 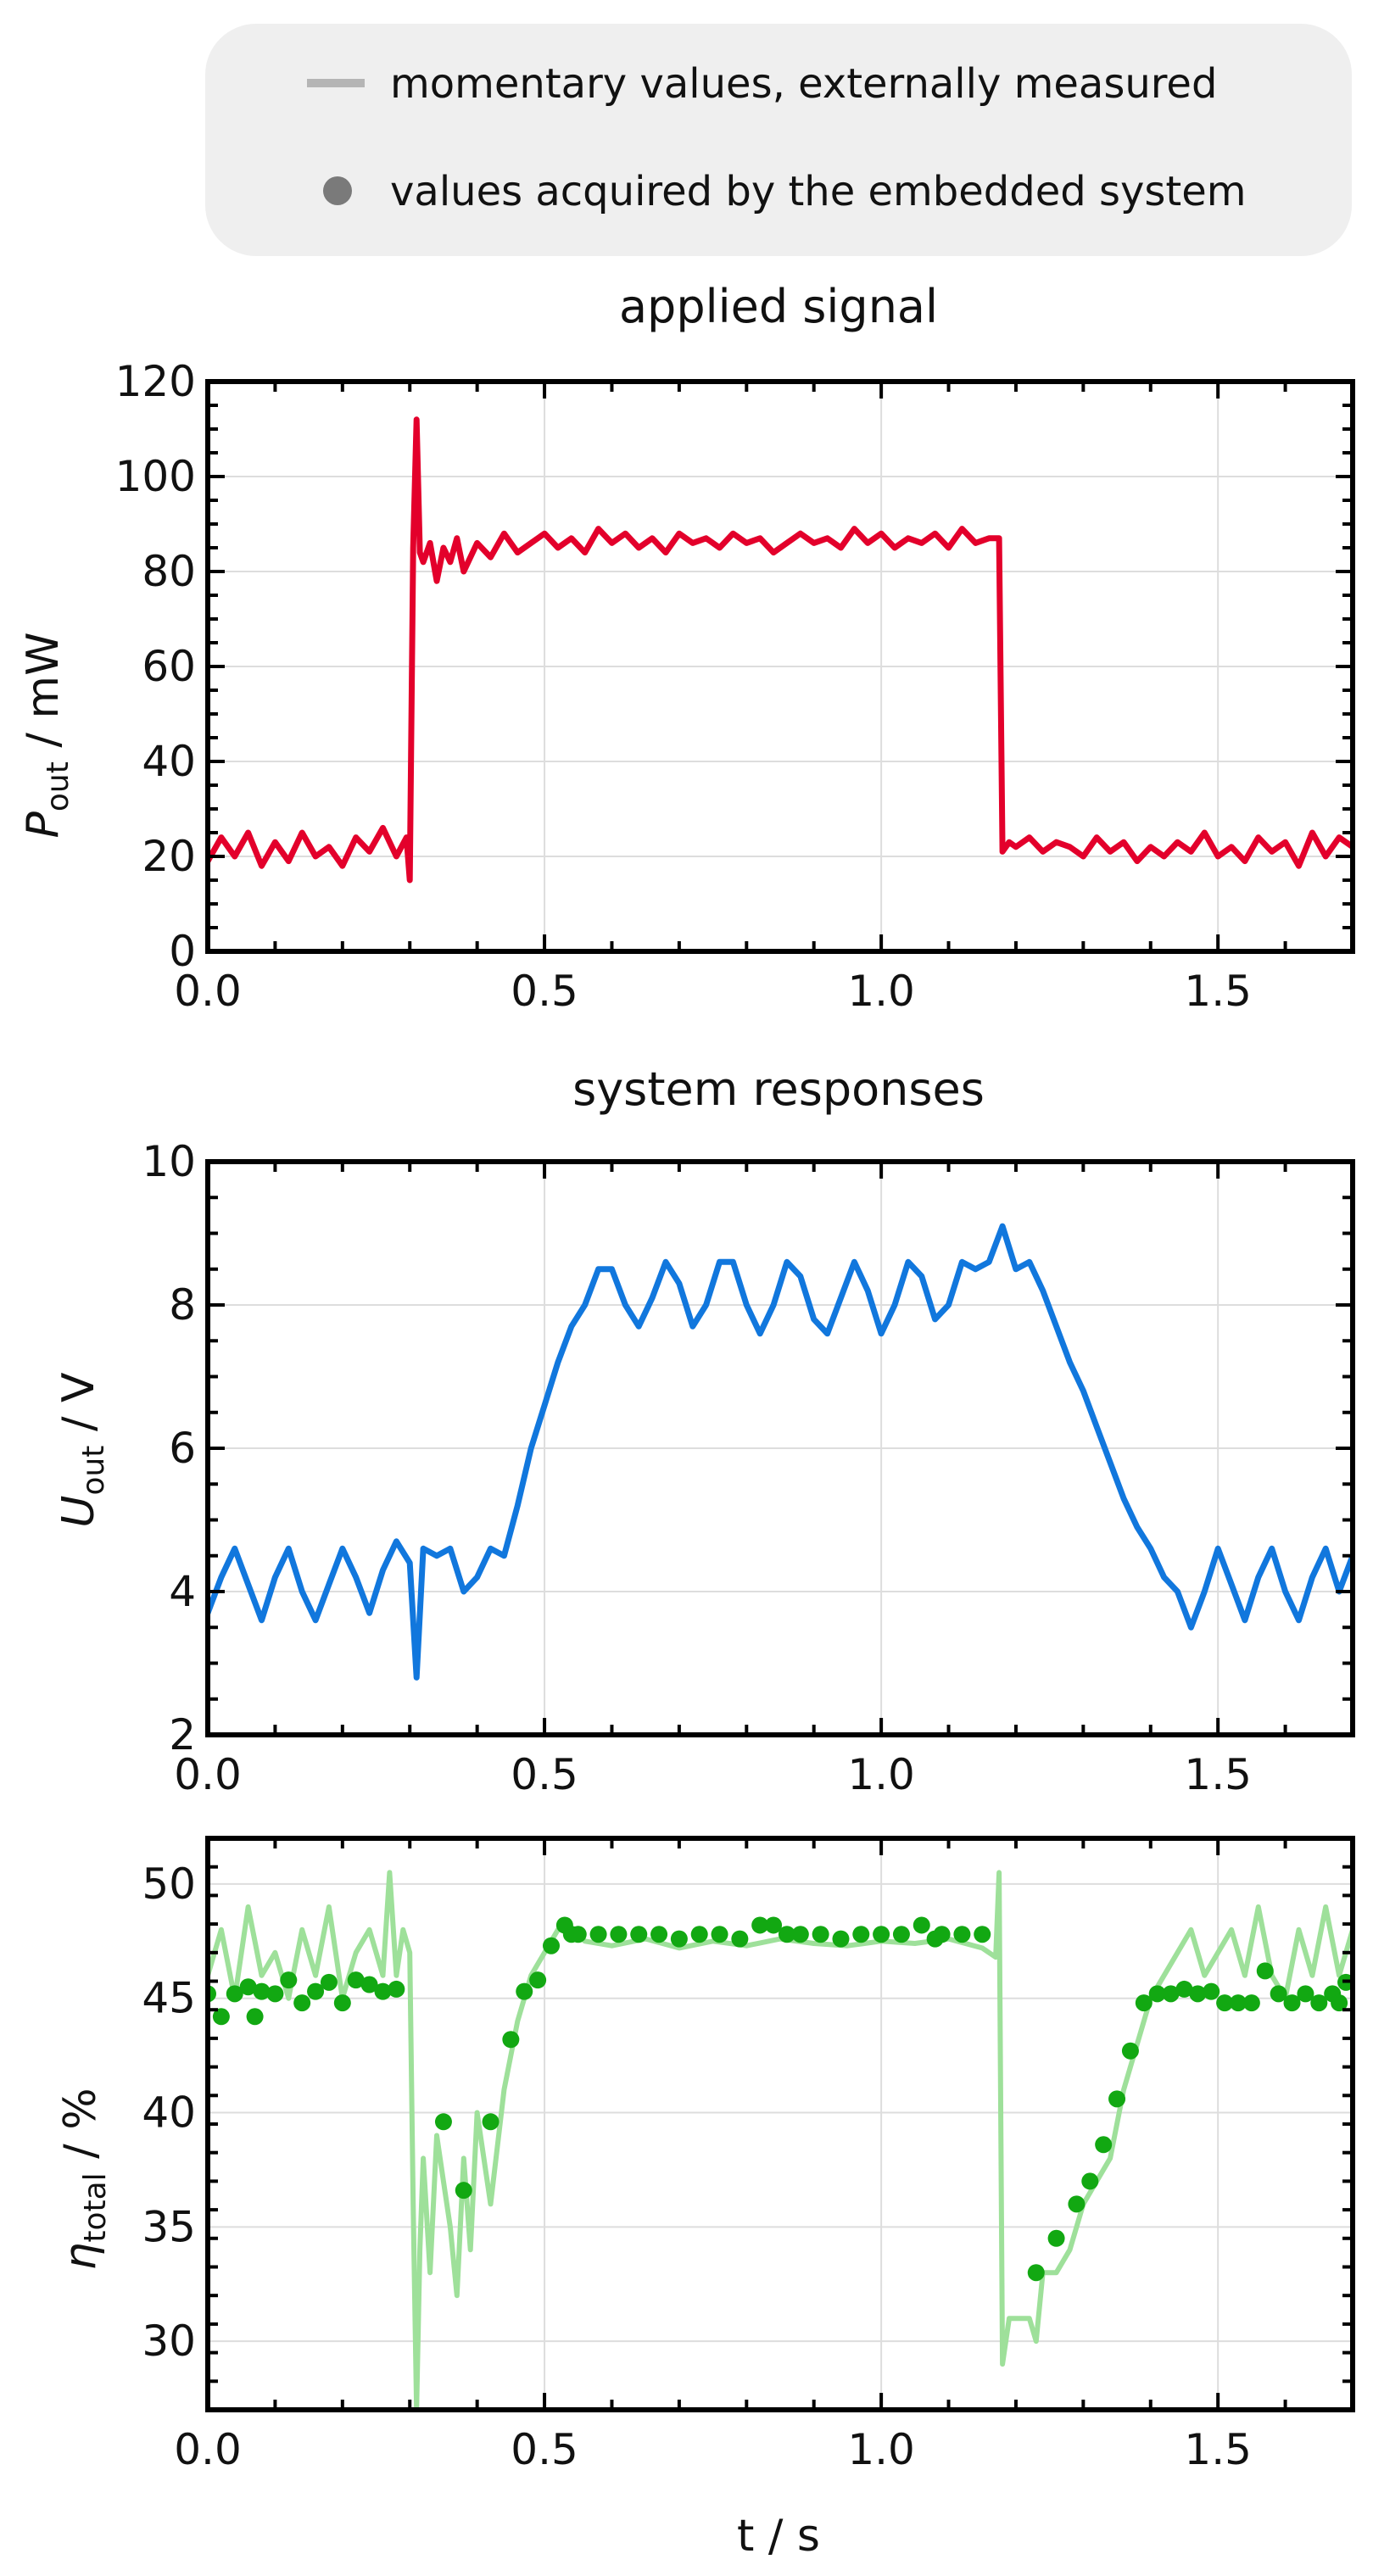 I want to click on legend-dot-label: values acquired by the embedded system, so click(x=818, y=191).